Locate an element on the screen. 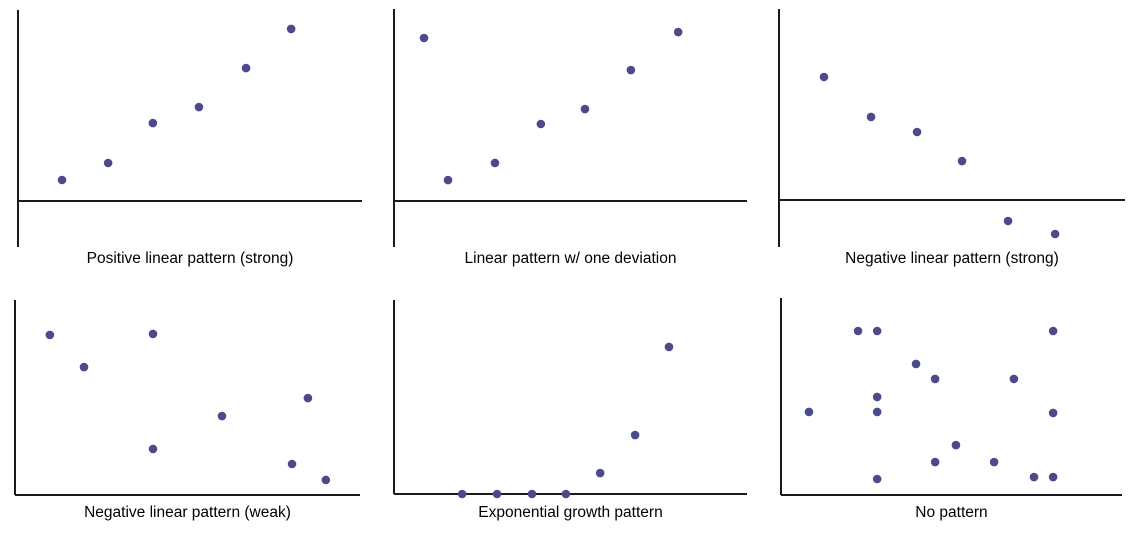 The height and width of the screenshot is (537, 1145). panel-caption: No pattern is located at coordinates (951, 512).